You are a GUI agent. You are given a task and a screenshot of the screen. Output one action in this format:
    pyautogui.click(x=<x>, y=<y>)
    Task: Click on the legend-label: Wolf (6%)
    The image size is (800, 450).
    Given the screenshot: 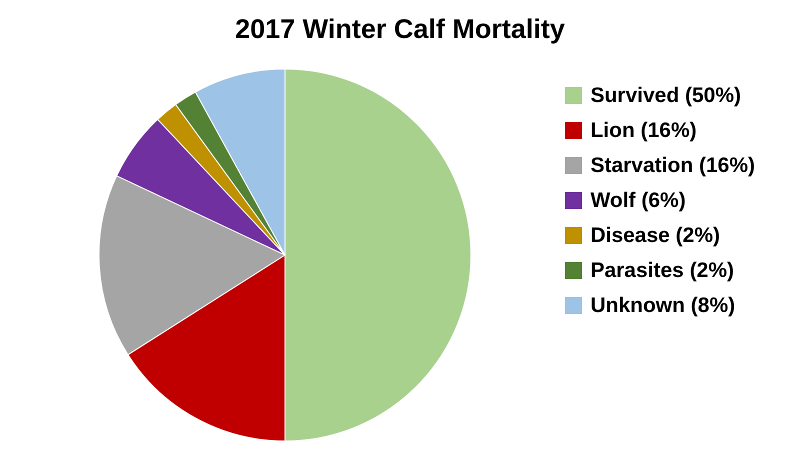 What is the action you would take?
    pyautogui.click(x=638, y=200)
    